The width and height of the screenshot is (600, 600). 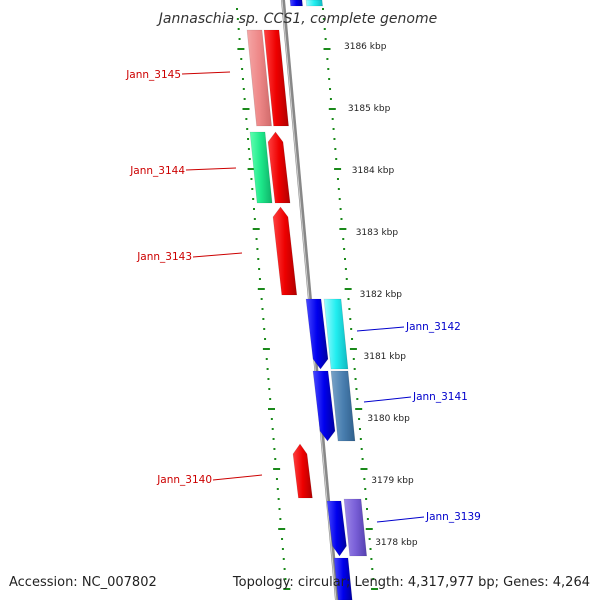 I want to click on kbp-label: 3179 kbp, so click(x=392, y=481).